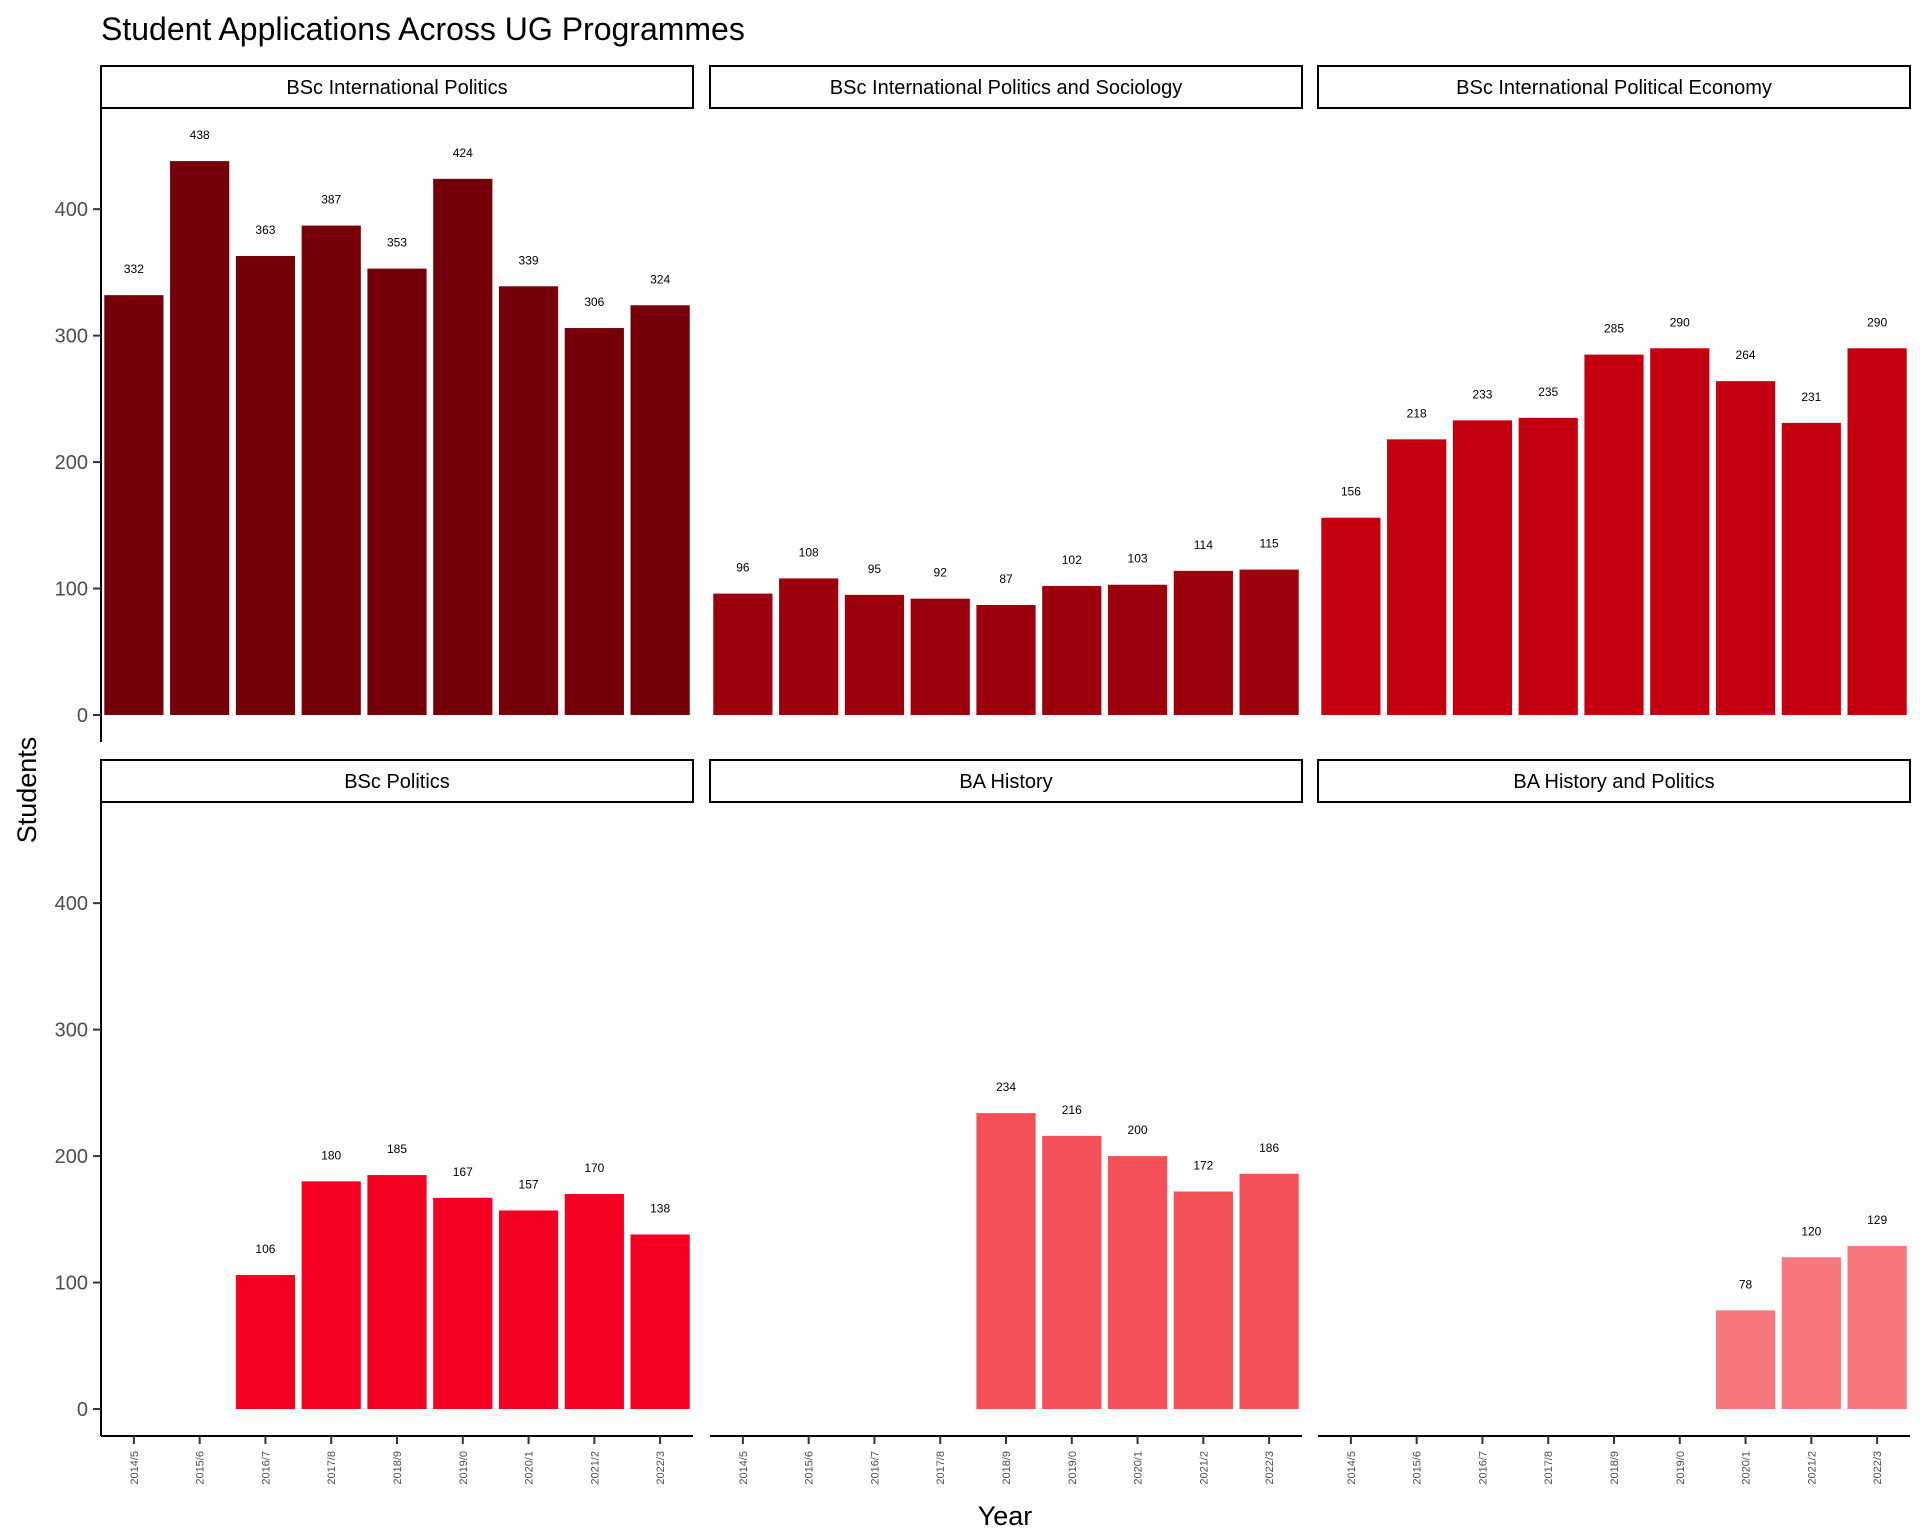 The height and width of the screenshot is (1536, 1920). I want to click on data-label: 324, so click(660, 279).